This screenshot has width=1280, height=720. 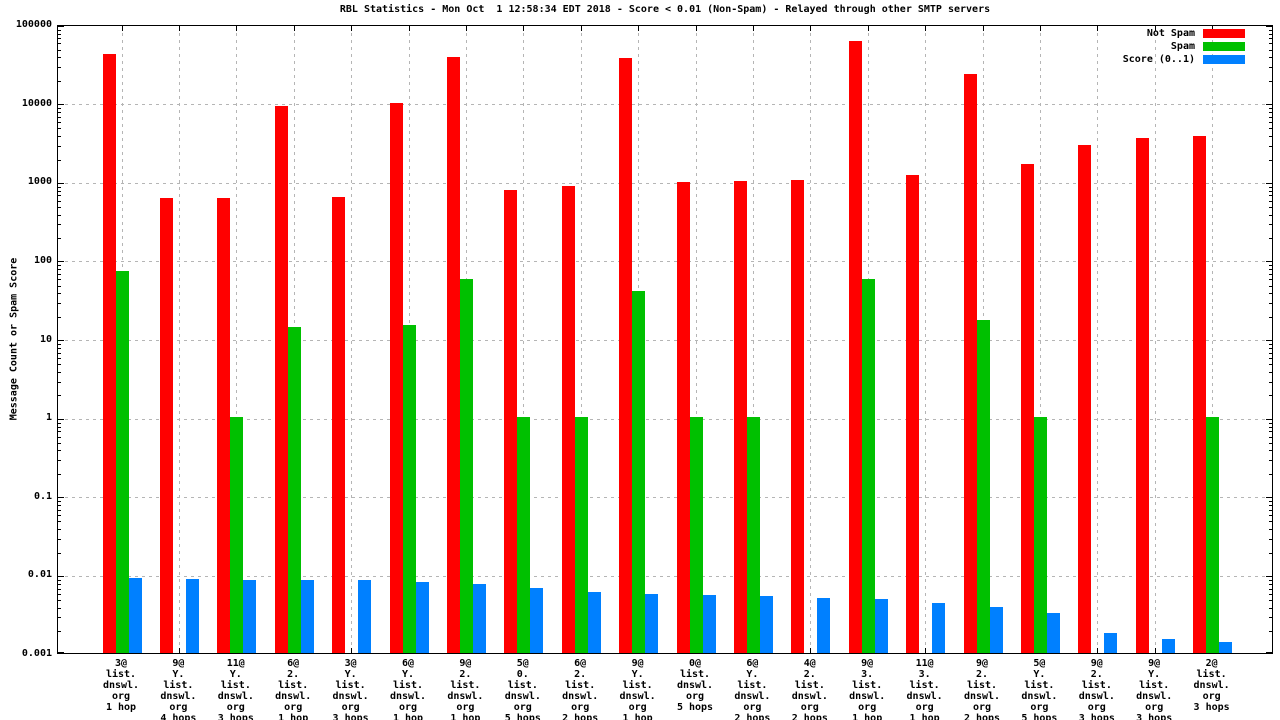 What do you see at coordinates (350, 689) in the screenshot?
I see `x-group-label: 3@ Y. list. dnswl. org 3 hops` at bounding box center [350, 689].